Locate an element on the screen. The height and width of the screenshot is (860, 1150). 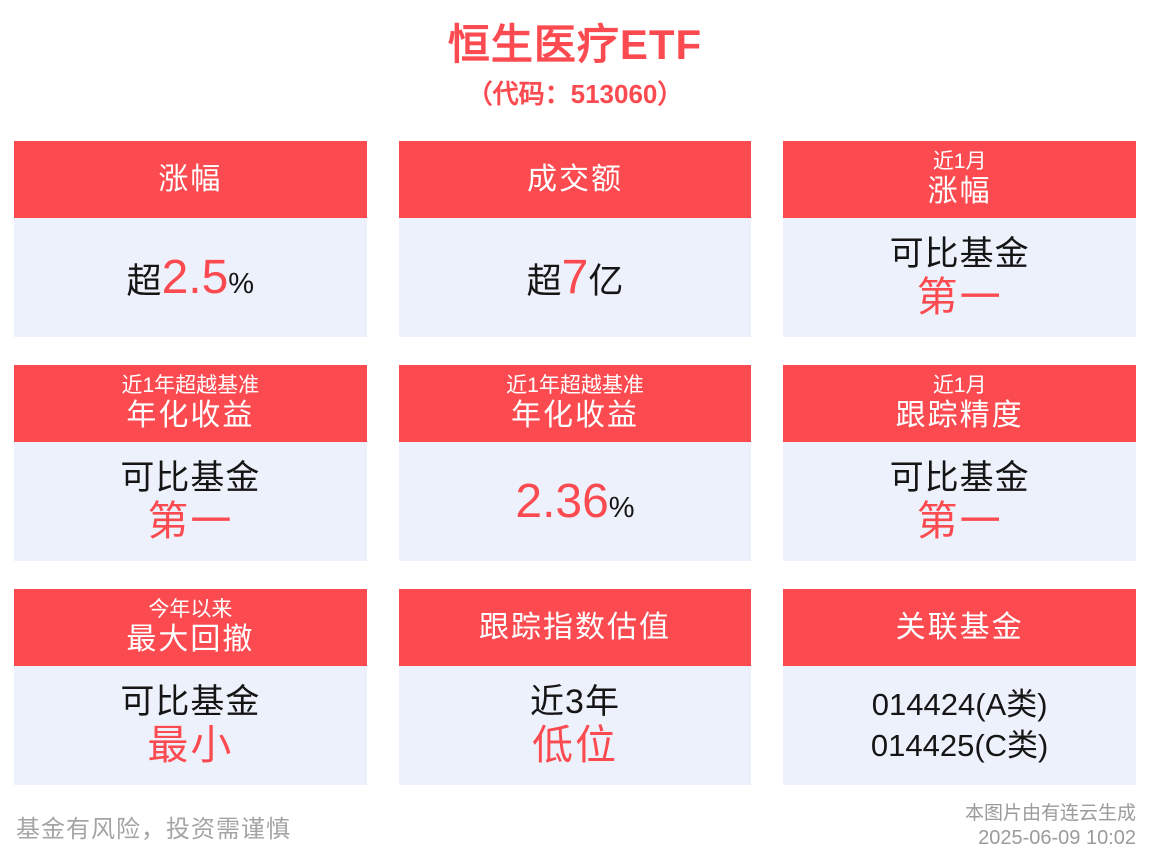
card-header: 涨幅 is located at coordinates (190, 179).